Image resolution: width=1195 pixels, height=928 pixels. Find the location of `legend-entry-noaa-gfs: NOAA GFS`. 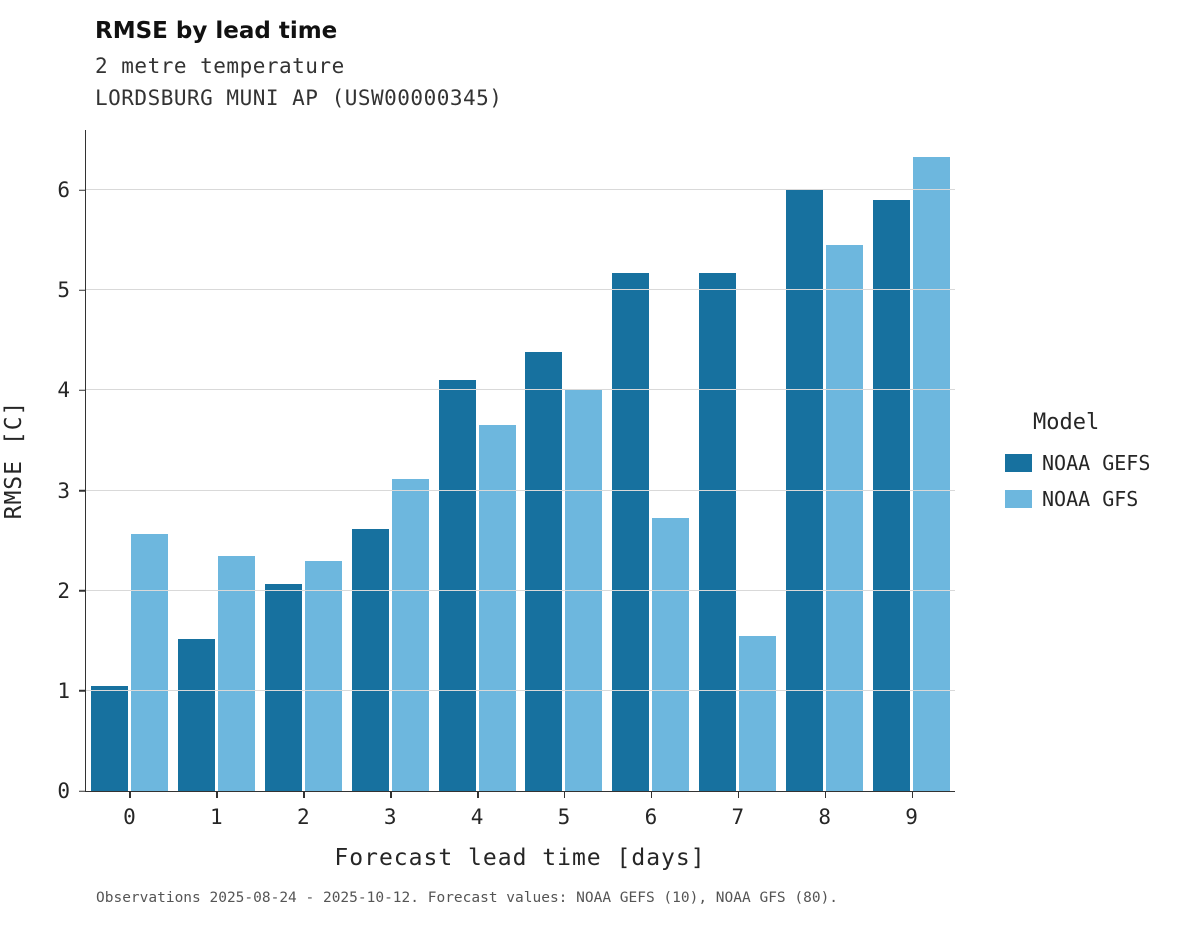

legend-entry-noaa-gfs: NOAA GFS is located at coordinates (1097, 499).